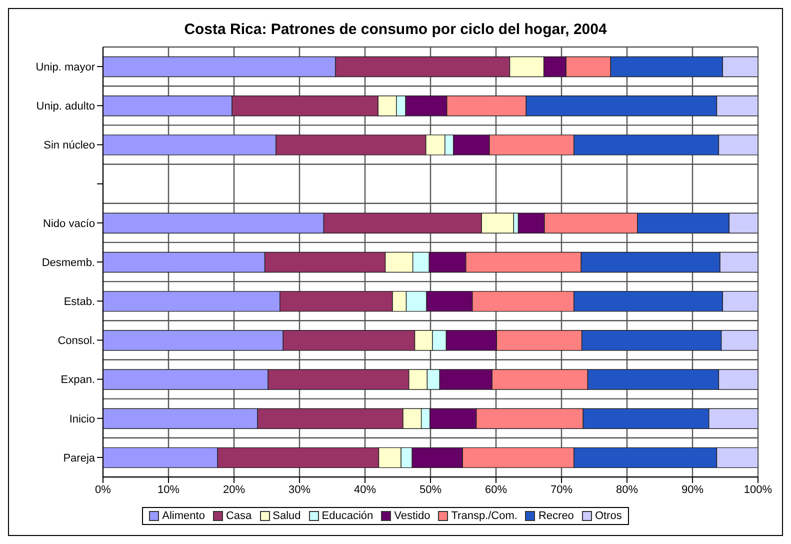  I want to click on y-tick-label: Nido vacío, so click(69, 224).